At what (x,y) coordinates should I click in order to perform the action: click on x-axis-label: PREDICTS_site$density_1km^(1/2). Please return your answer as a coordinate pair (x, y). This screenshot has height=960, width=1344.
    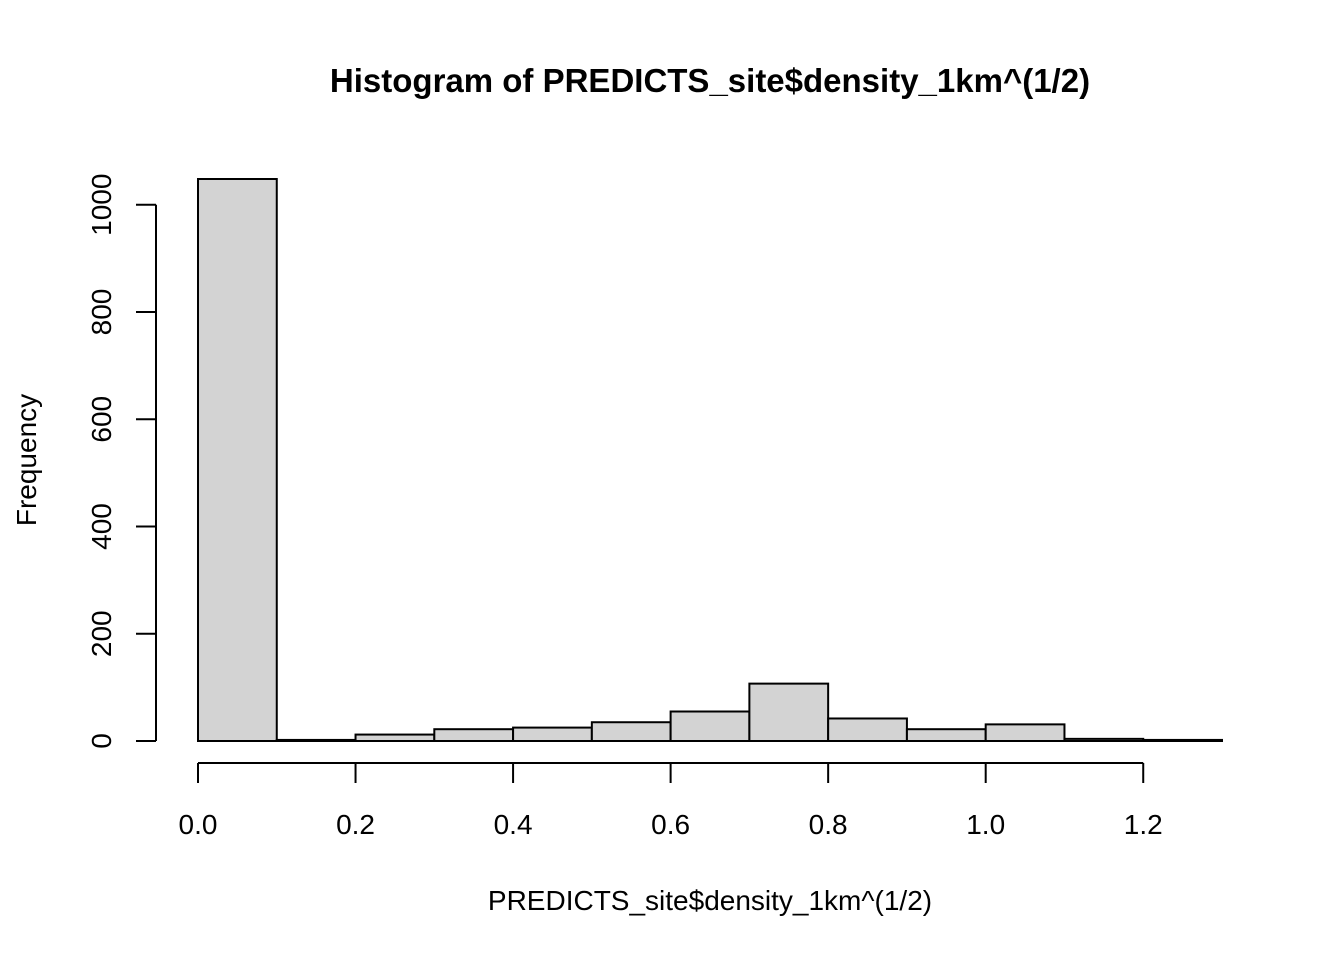
    Looking at the image, I should click on (710, 900).